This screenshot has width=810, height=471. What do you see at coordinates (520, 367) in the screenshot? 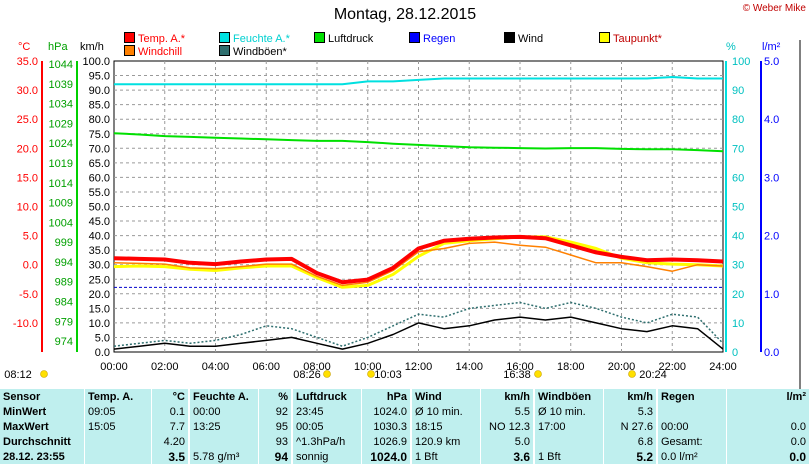
I see `x-tick-label: 16:00` at bounding box center [520, 367].